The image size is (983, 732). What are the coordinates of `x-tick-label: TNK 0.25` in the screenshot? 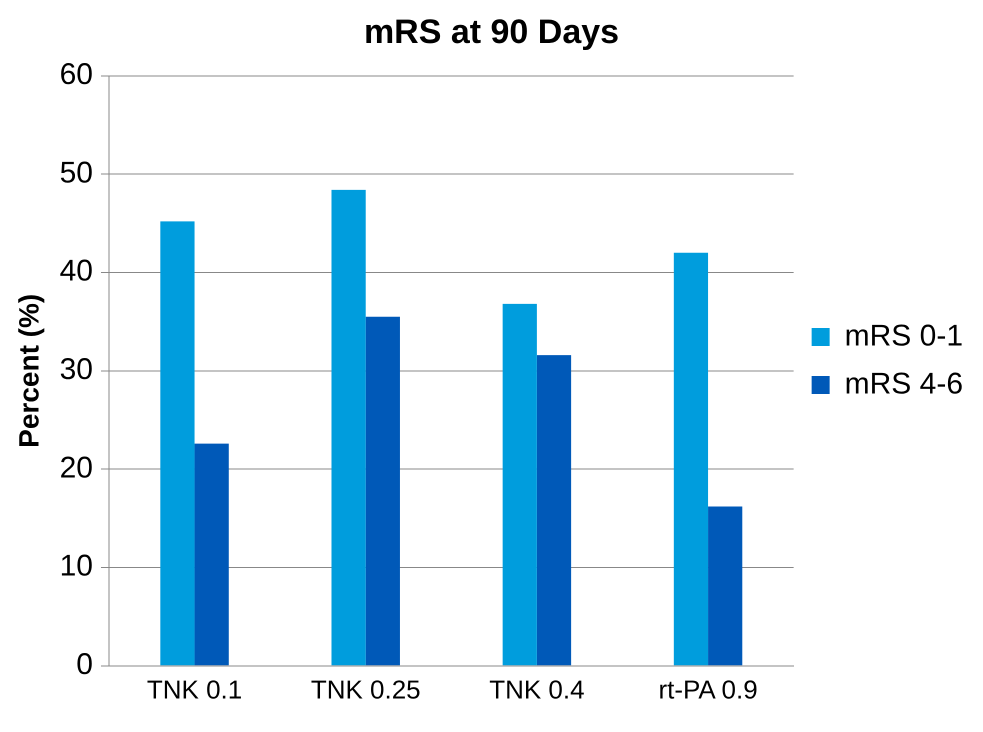 It's located at (365, 689).